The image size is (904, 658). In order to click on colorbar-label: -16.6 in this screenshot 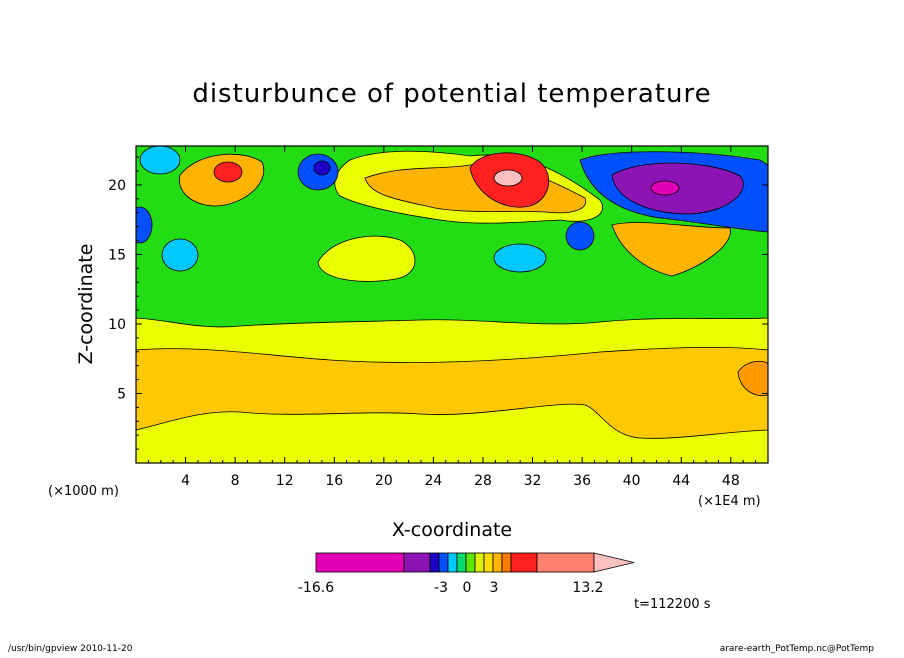, I will do `click(316, 588)`.